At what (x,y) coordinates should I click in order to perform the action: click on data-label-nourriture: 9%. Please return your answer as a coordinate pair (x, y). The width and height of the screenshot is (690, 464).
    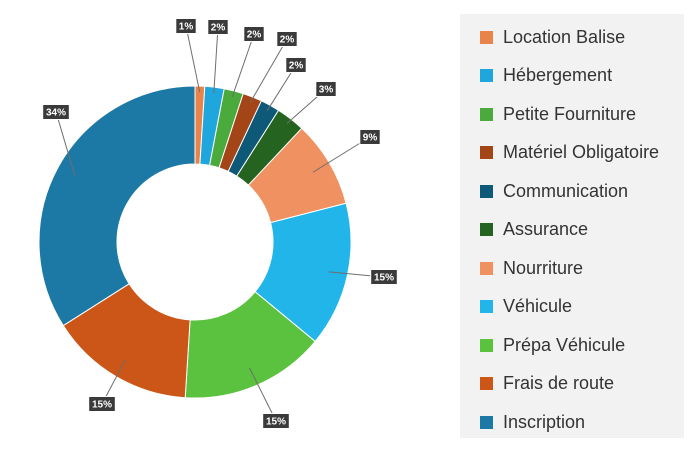
    Looking at the image, I should click on (370, 137).